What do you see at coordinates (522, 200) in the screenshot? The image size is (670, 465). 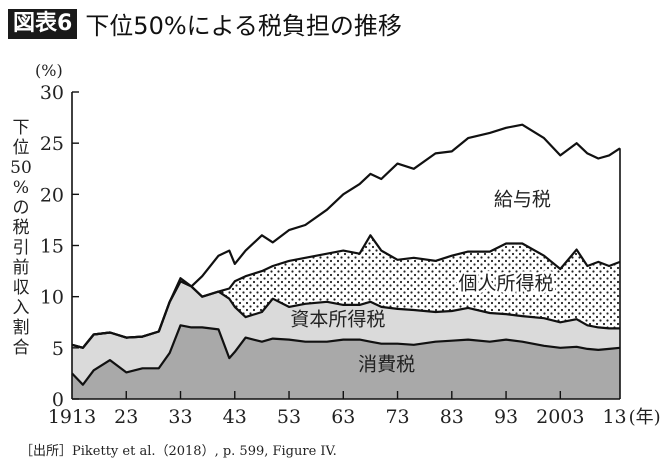 I see `payroll-tax-label: 給与税` at bounding box center [522, 200].